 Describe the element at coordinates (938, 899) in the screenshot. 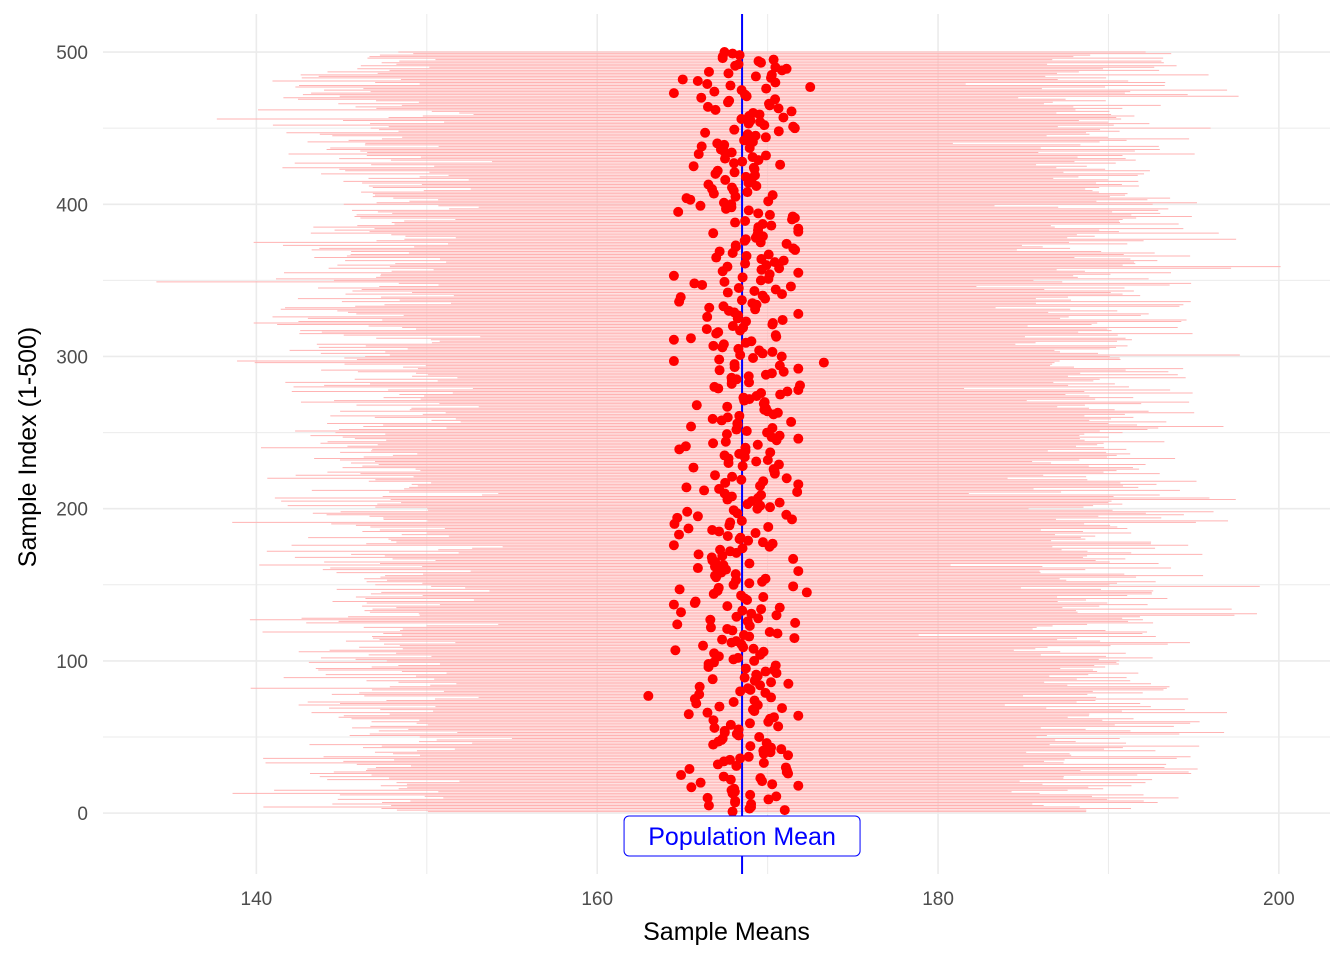

I see `x-tick-label: 180` at that location.